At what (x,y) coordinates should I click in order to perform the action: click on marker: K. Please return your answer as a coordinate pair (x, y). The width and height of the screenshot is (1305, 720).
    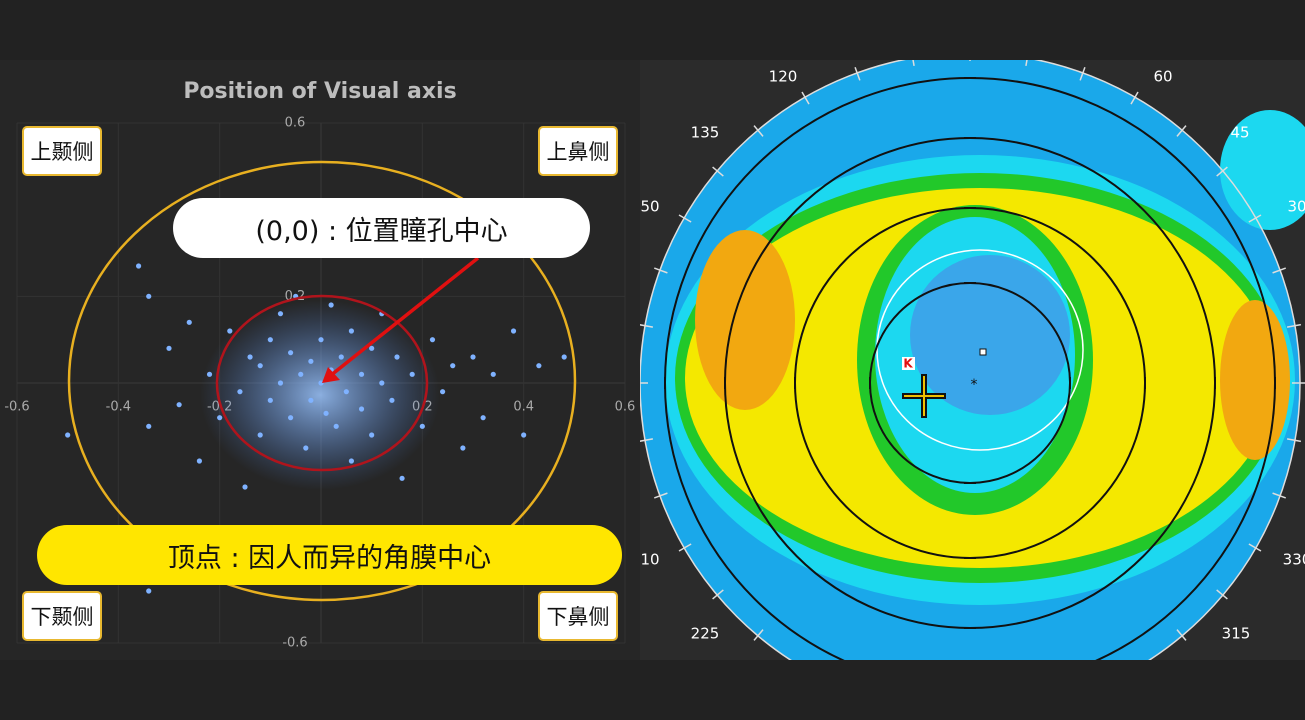
    Looking at the image, I should click on (908, 364).